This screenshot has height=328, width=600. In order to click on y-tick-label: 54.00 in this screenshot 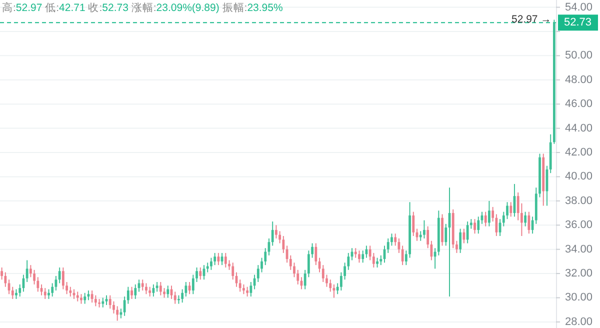, I will do `click(579, 7)`.